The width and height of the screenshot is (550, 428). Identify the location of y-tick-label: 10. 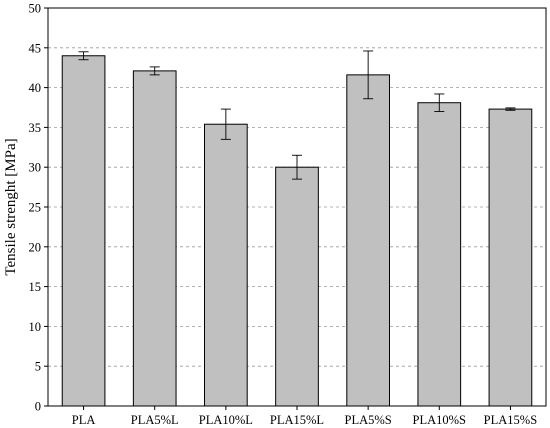
(35, 327).